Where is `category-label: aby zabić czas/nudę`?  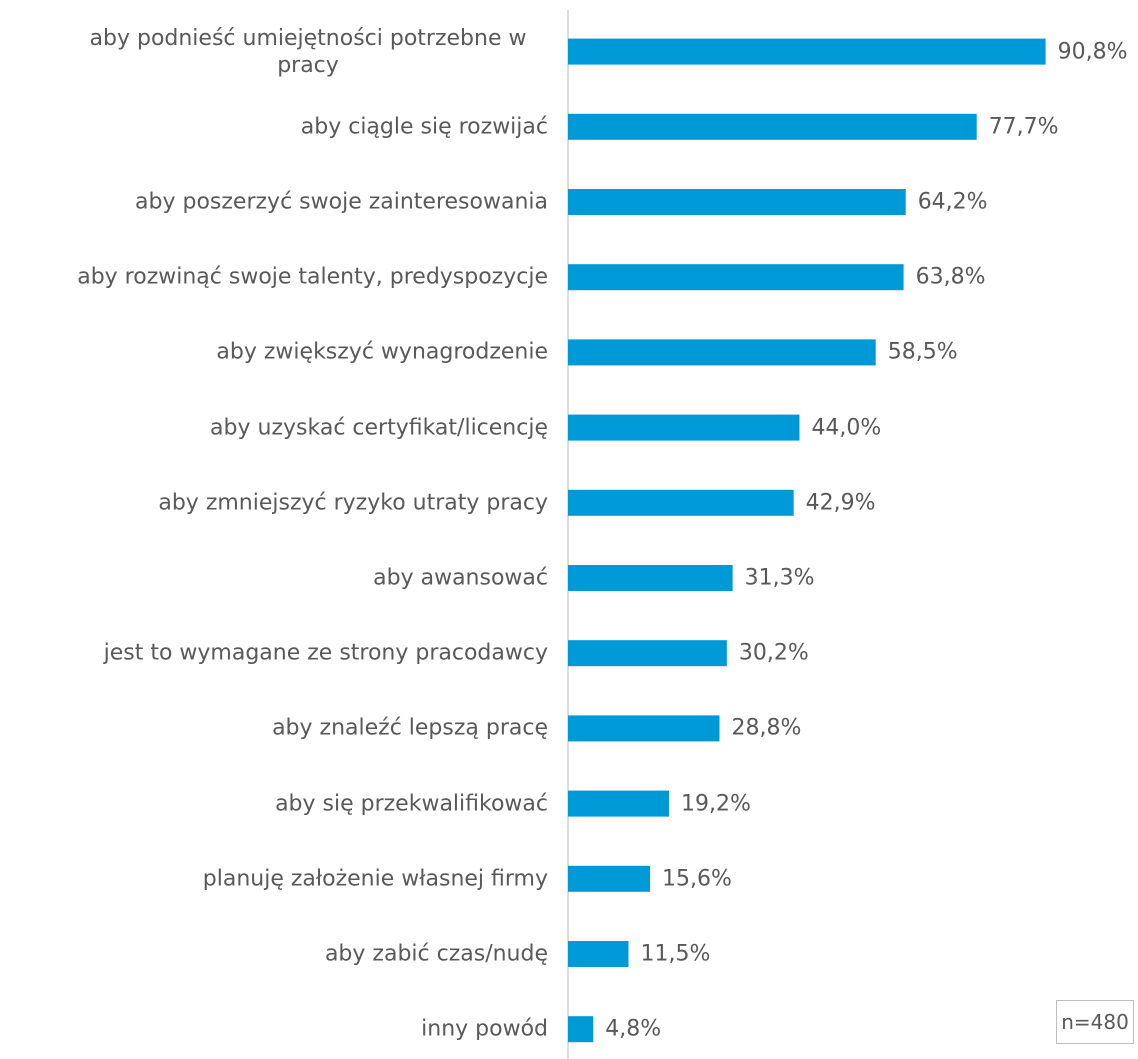 category-label: aby zabić czas/nudę is located at coordinates (308, 954).